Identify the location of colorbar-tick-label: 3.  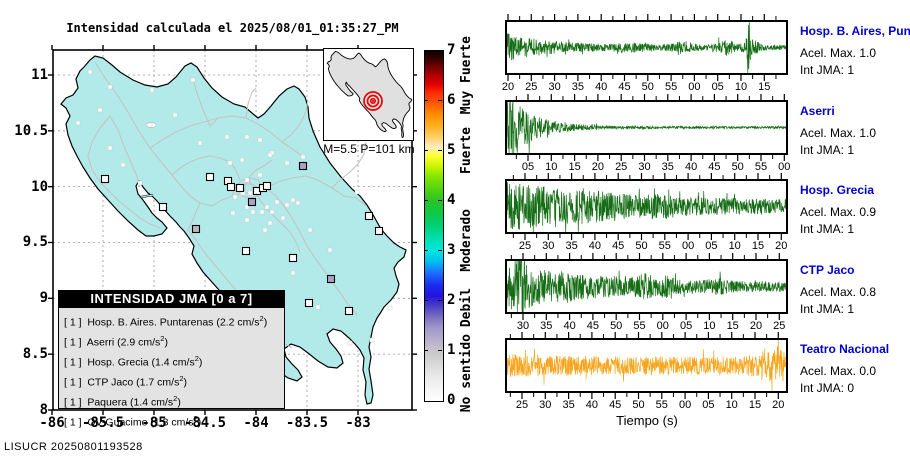
(451, 250).